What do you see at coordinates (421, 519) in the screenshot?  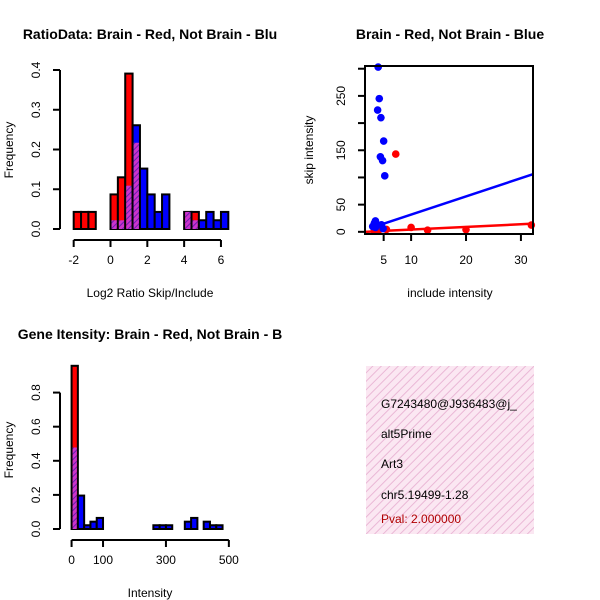 I see `info-pval: Pval: 2.000000` at bounding box center [421, 519].